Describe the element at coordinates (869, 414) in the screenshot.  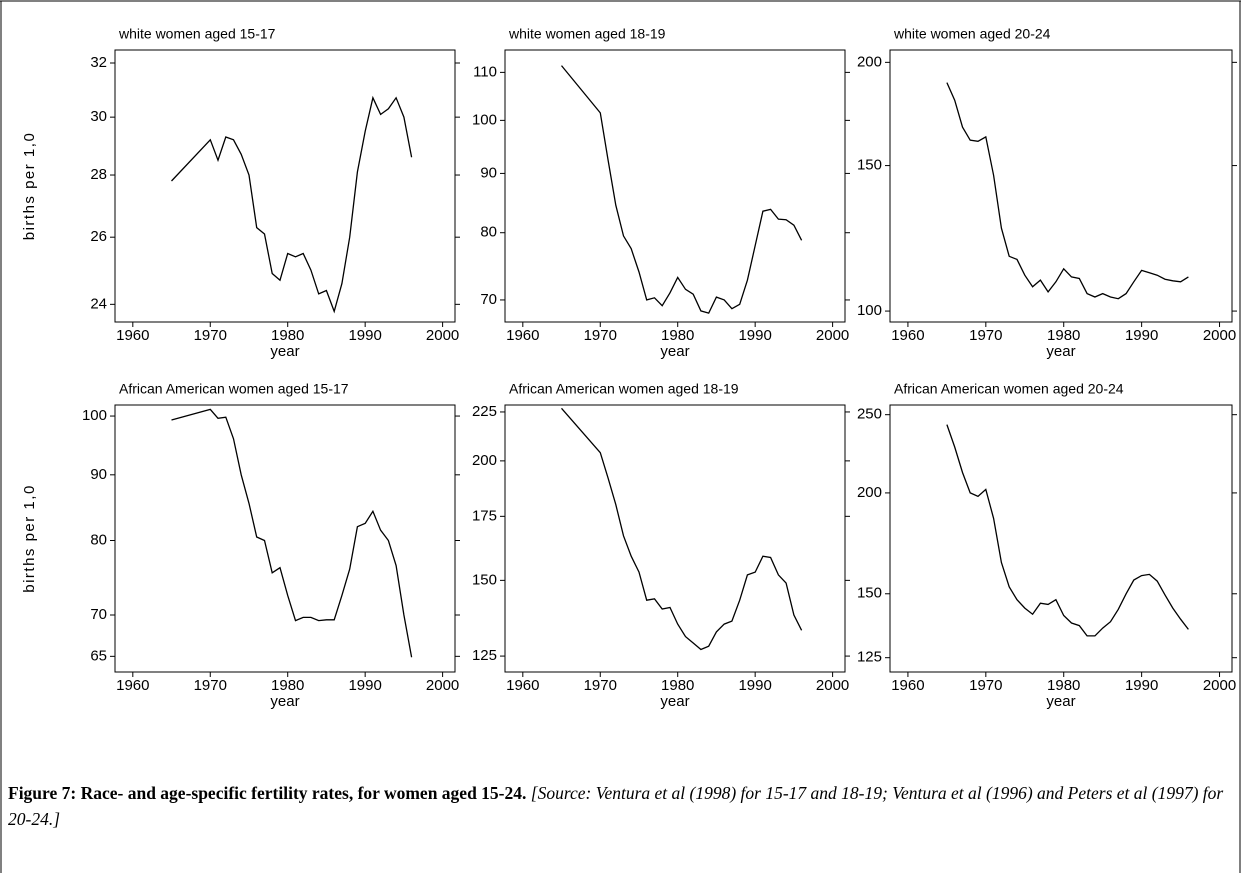
I see `y-tick-label: 250` at that location.